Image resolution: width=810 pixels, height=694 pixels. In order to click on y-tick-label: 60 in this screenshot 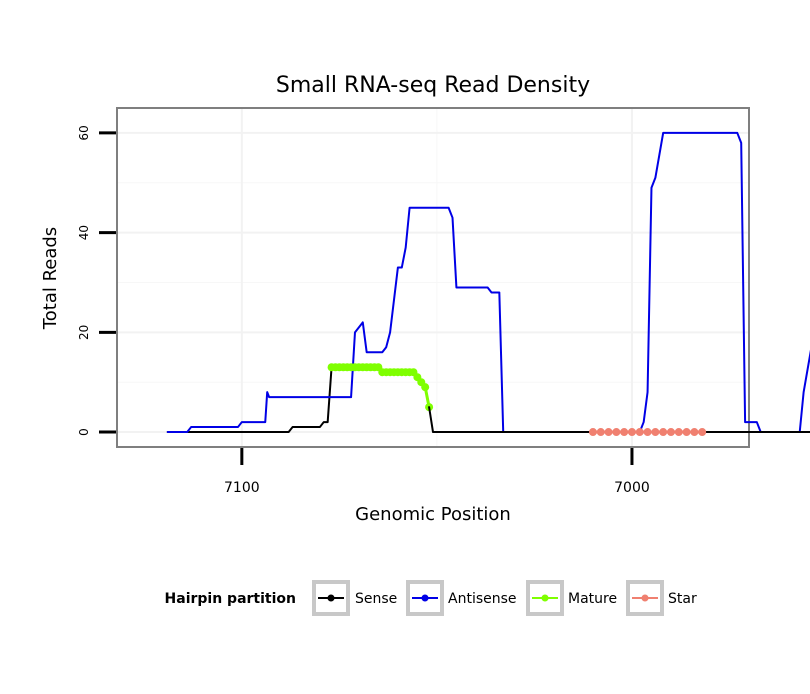, I will do `click(84, 132)`.